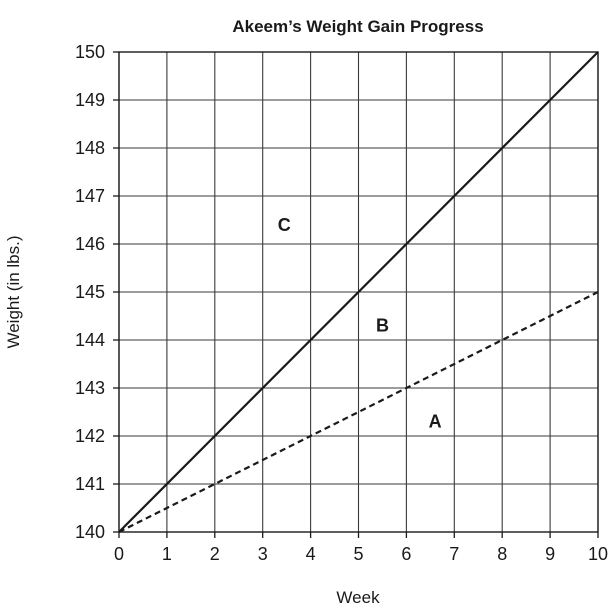 The height and width of the screenshot is (609, 611). I want to click on y-tick-label: 145, so click(90, 292).